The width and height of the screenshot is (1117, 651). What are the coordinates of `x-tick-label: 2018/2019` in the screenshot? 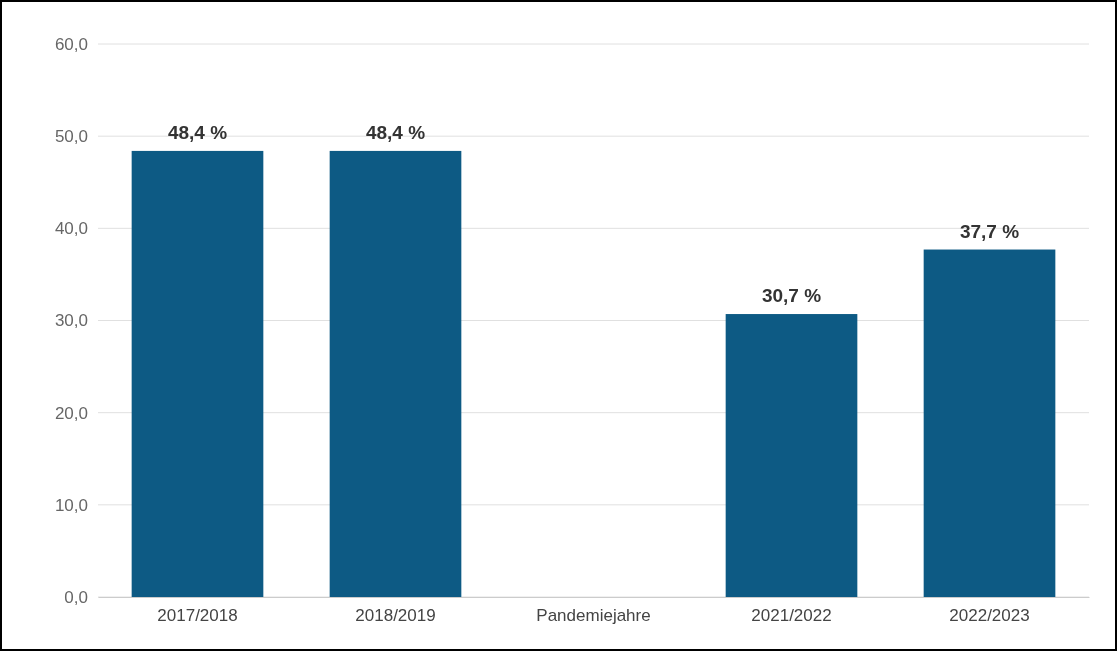 It's located at (395, 616).